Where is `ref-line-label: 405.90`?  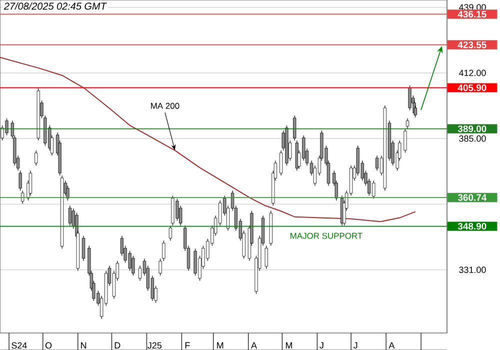 ref-line-label: 405.90 is located at coordinates (472, 88).